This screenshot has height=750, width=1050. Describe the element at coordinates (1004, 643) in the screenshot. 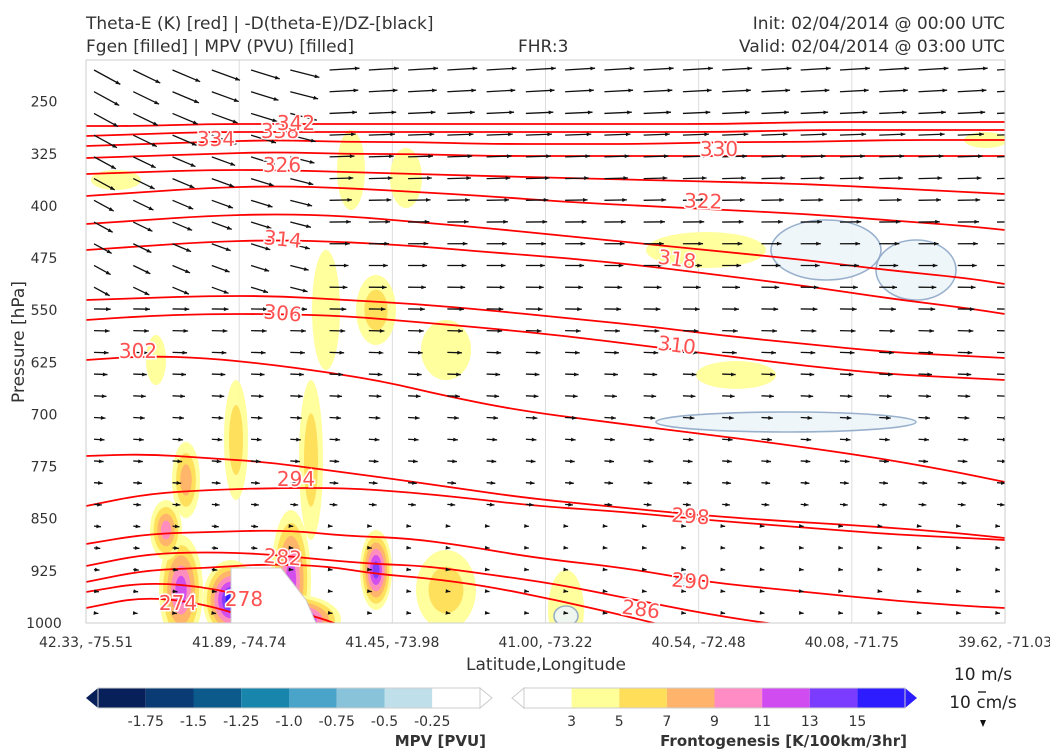

I see `x-tick-label: 39.62, -71.03` at that location.